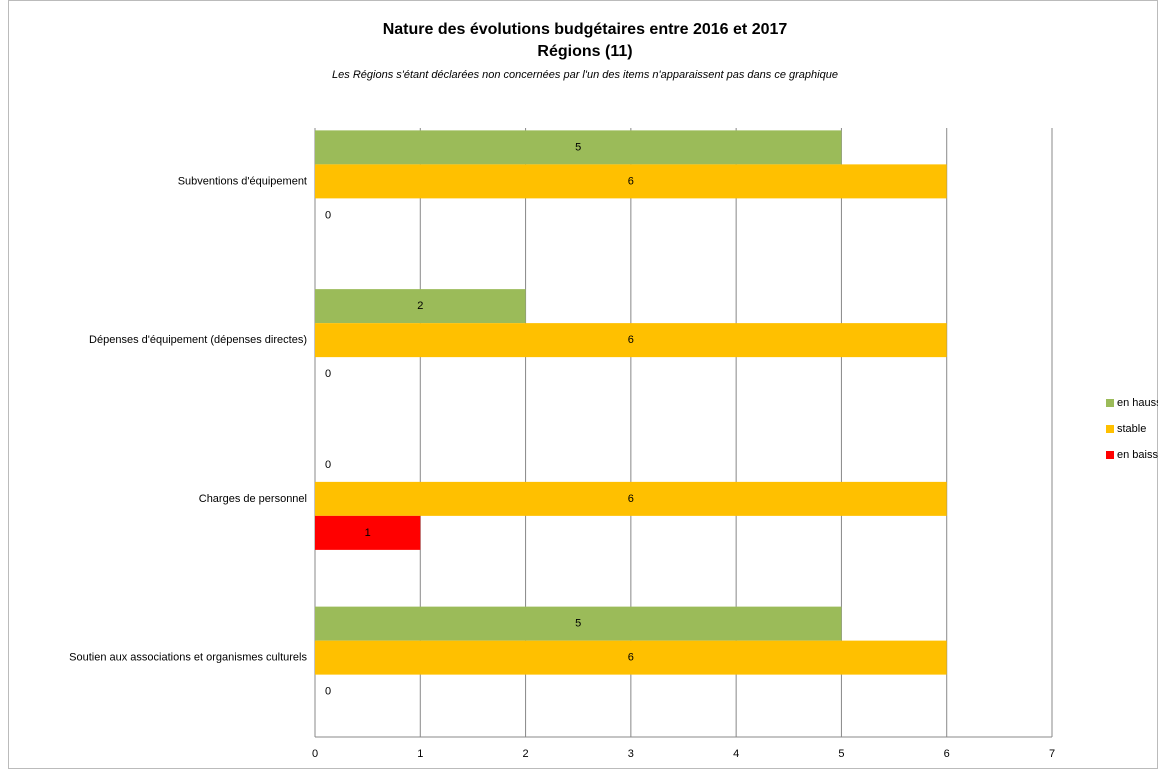 This screenshot has width=1158, height=774. Describe the element at coordinates (841, 754) in the screenshot. I see `x-tick-label: 5` at that location.